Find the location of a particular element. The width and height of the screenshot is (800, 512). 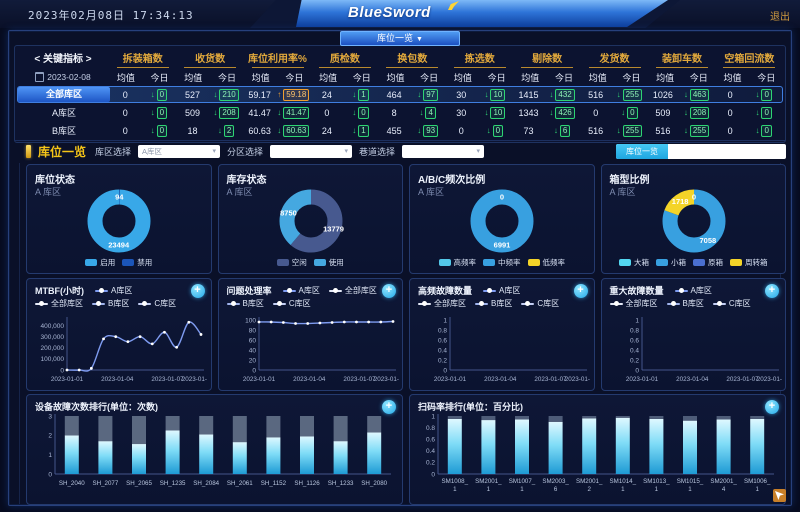

legend-item: 启用 is located at coordinates (100, 262).